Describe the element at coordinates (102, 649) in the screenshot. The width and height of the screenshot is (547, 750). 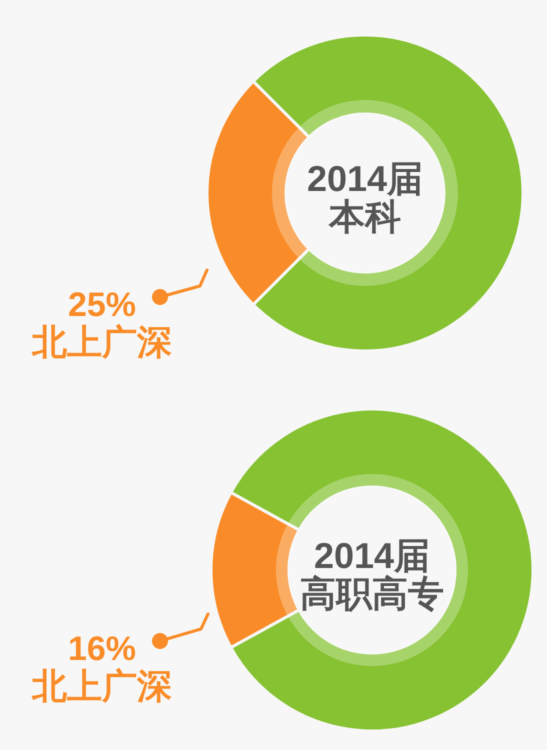
I see `data-label: 16%` at that location.